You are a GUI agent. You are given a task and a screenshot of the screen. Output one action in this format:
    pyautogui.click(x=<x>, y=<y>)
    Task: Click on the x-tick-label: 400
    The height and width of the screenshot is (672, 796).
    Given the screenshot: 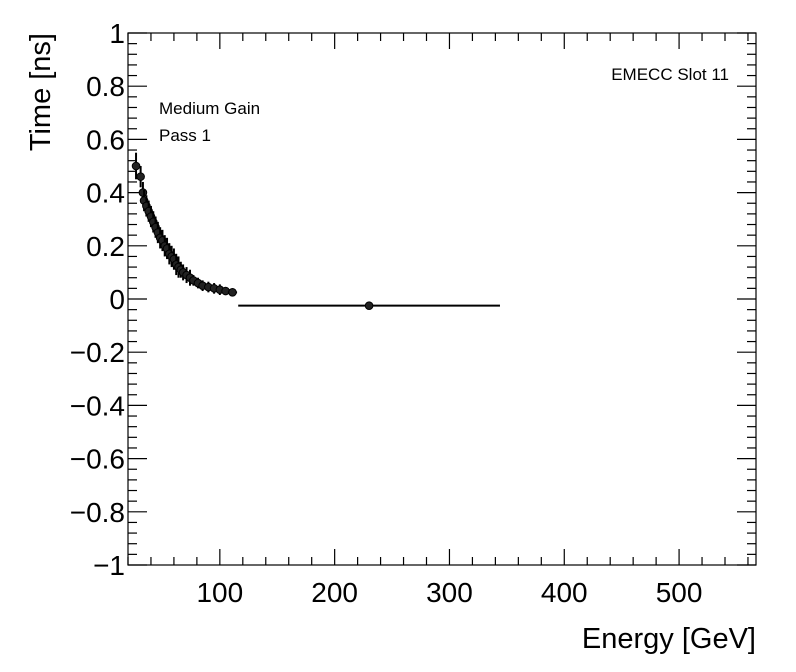 What is the action you would take?
    pyautogui.click(x=564, y=592)
    